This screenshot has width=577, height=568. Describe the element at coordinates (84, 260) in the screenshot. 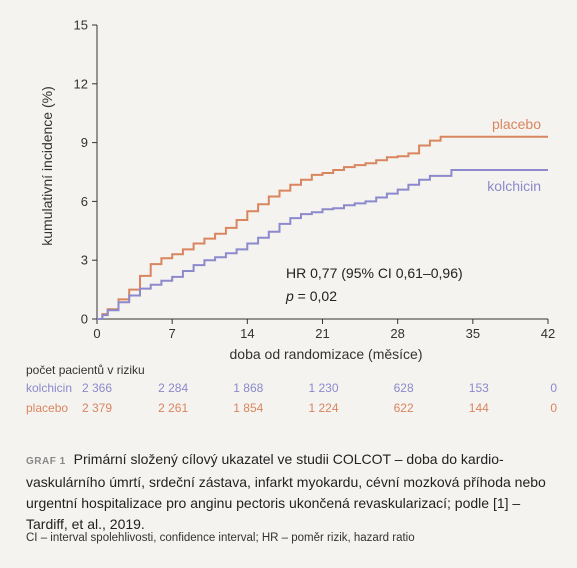

I see `y-tick-label: 3` at that location.